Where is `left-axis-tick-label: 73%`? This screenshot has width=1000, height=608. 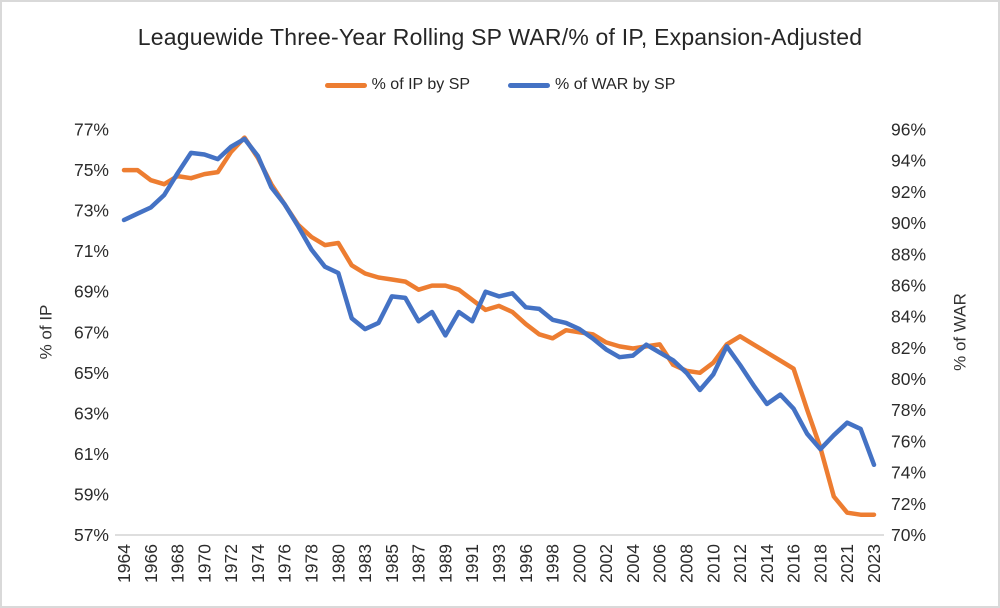 left-axis-tick-label: 73% is located at coordinates (91, 211).